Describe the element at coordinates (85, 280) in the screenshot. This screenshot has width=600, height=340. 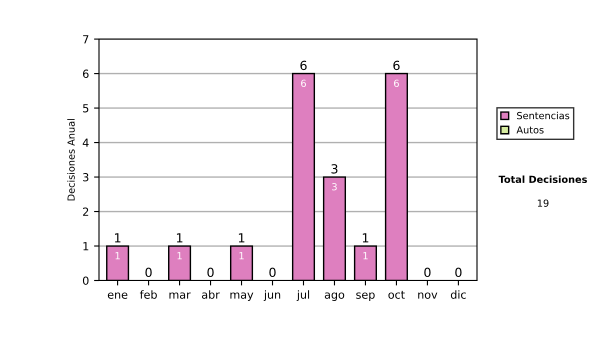
I see `y-tick-label: 0` at that location.